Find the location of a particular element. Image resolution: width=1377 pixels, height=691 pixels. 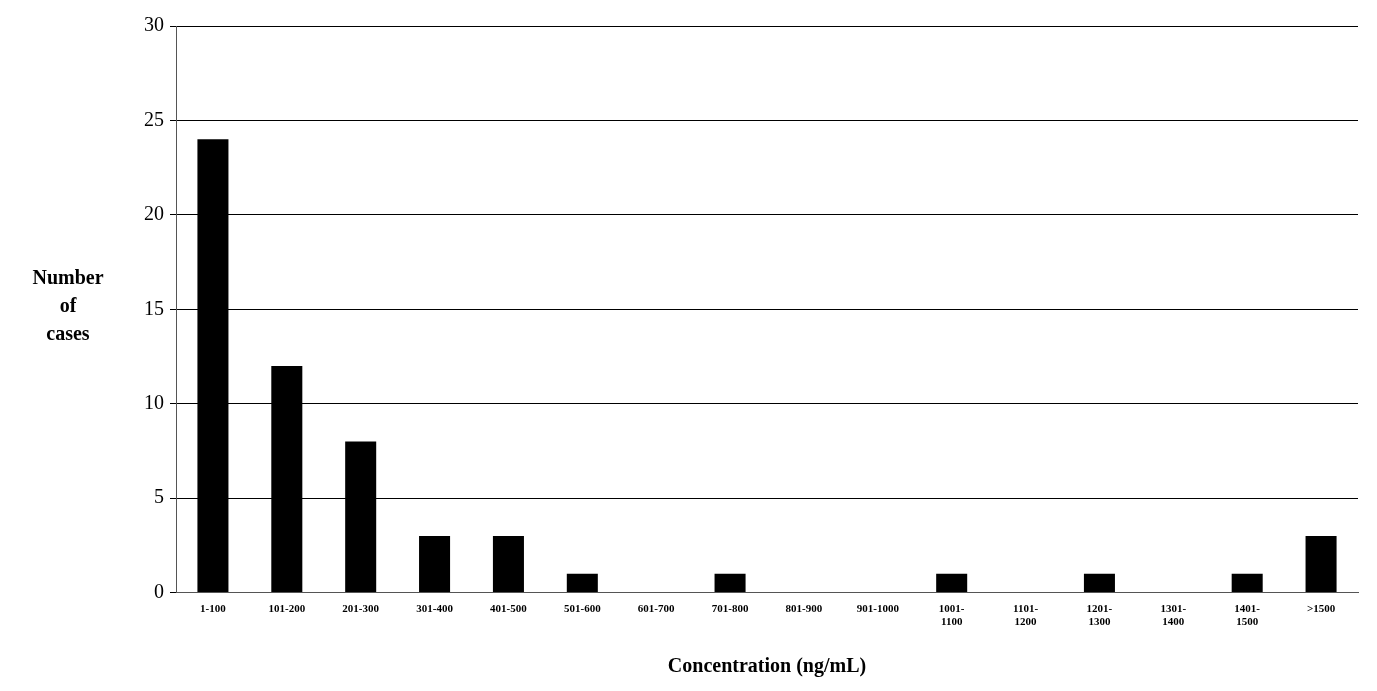

x-tick-label: 601-700 is located at coordinates (656, 608).